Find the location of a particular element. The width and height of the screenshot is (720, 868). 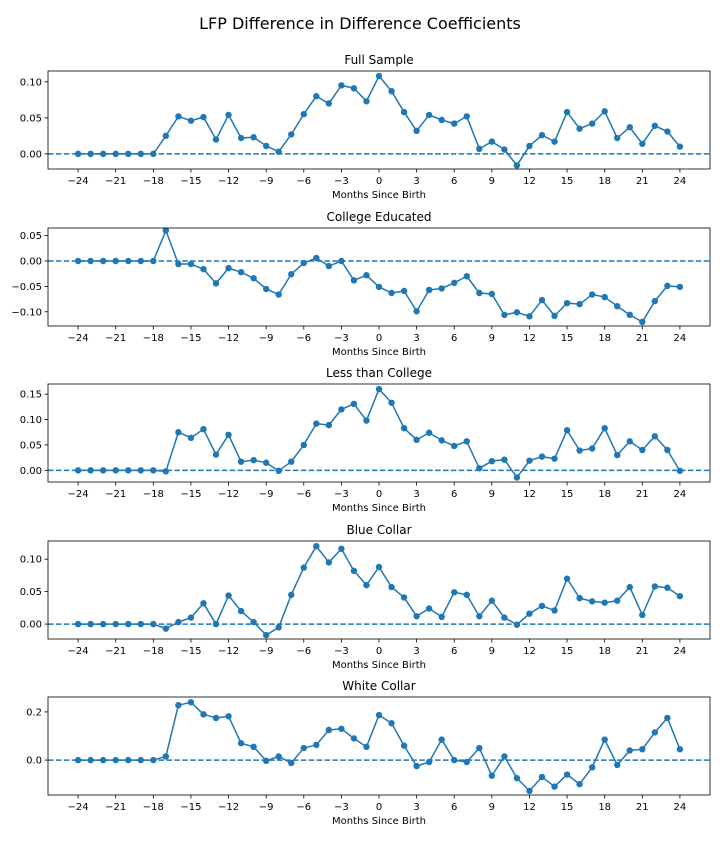

y-tick-label: 0.15 is located at coordinates (31, 395).